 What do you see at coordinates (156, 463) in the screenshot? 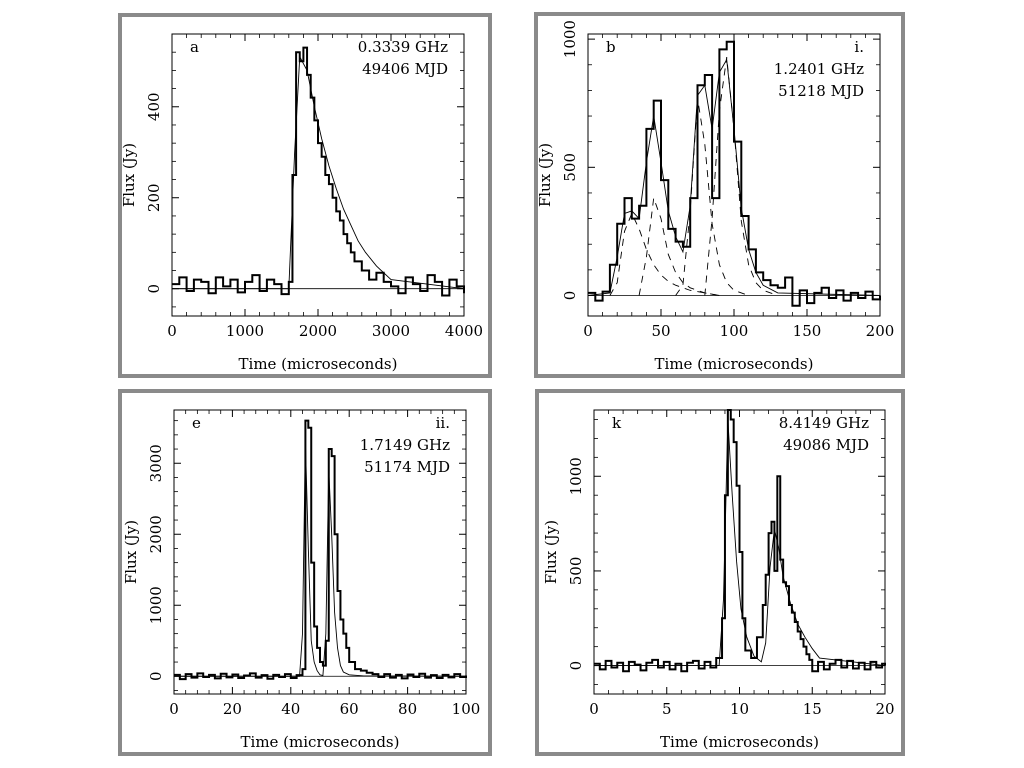
I see `y-tick-label: 3000` at bounding box center [156, 463].